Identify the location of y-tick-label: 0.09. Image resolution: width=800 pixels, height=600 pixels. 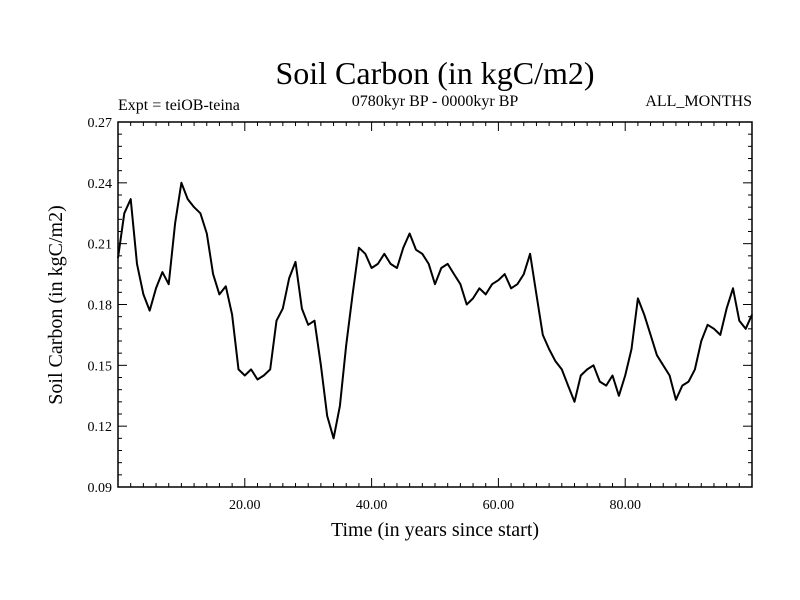
(100, 488).